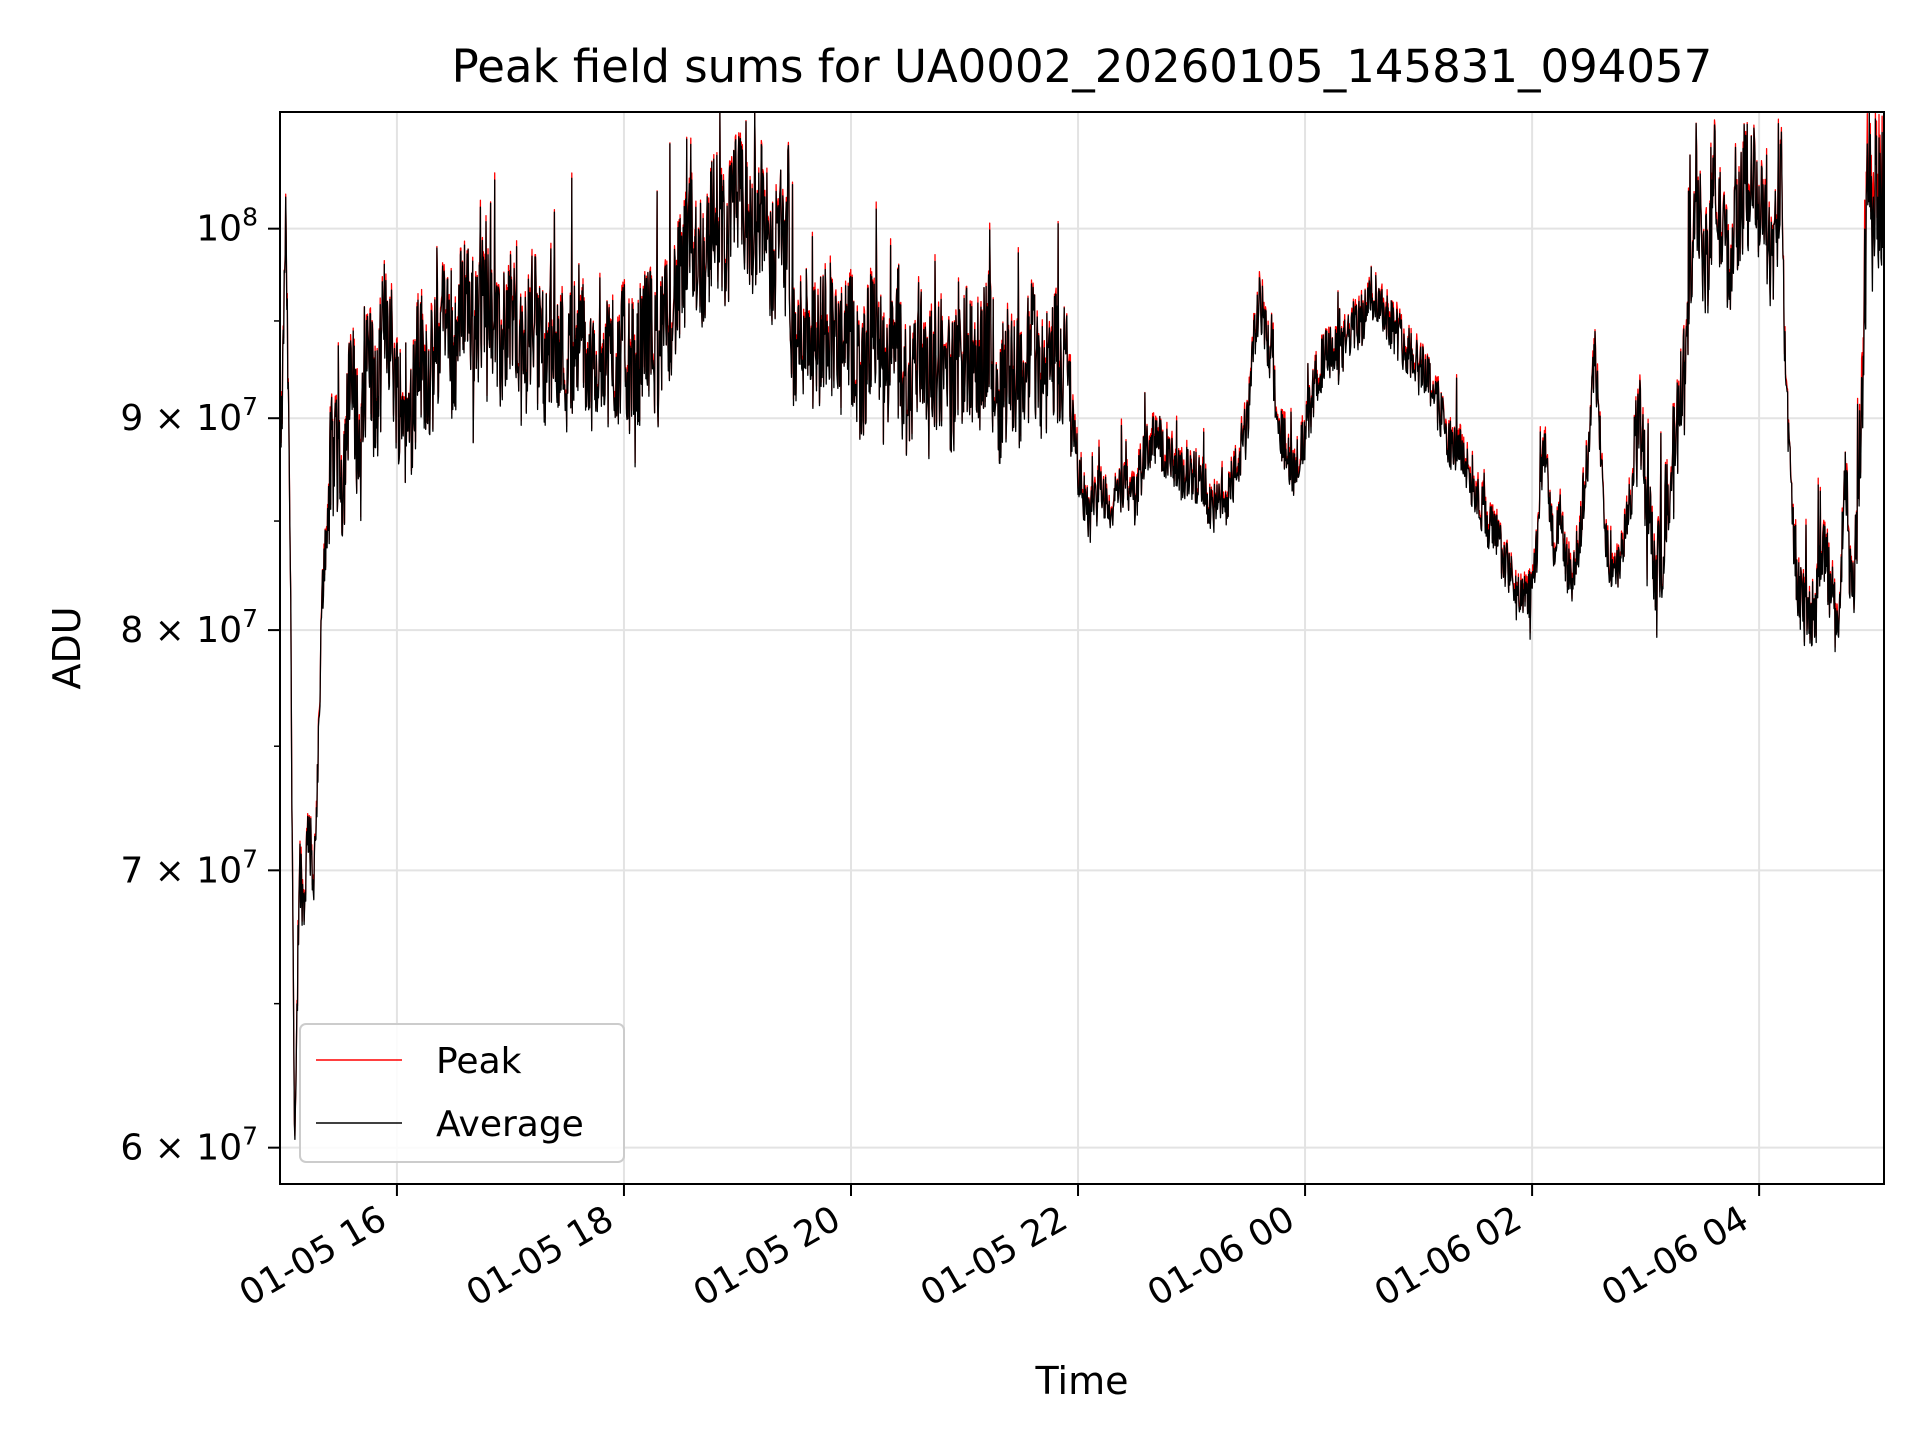  I want to click on x-axis-label: Time, so click(1082, 1381).